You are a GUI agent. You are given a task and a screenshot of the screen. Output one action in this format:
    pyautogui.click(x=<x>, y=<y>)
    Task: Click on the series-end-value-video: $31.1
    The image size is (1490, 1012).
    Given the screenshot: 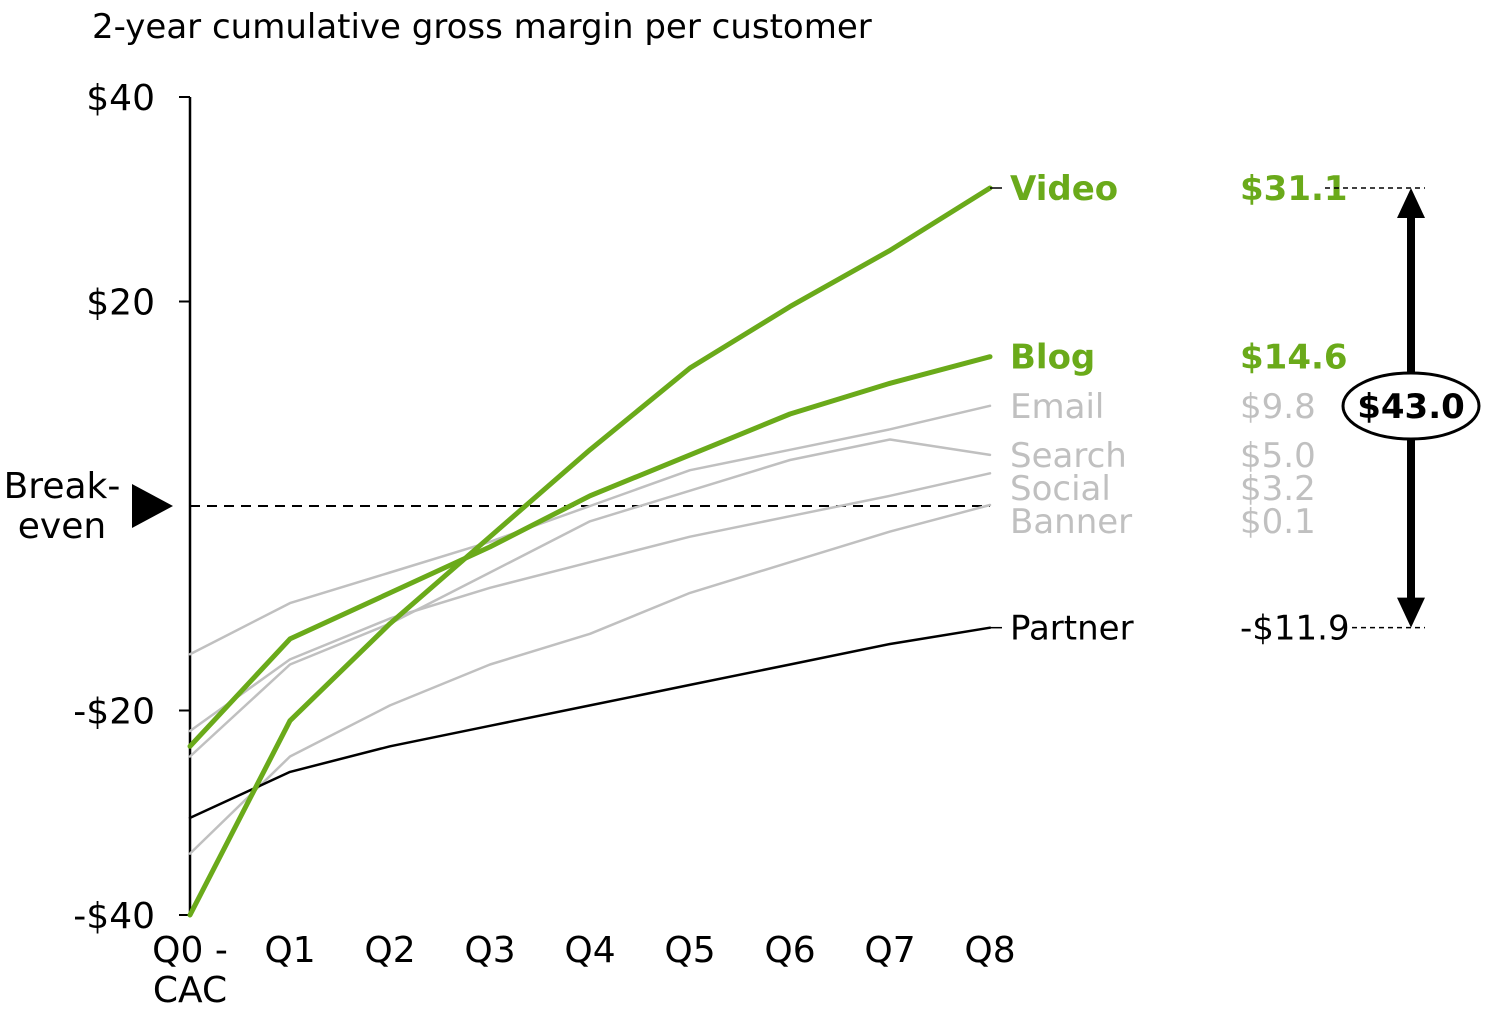 What is the action you would take?
    pyautogui.click(x=1294, y=189)
    